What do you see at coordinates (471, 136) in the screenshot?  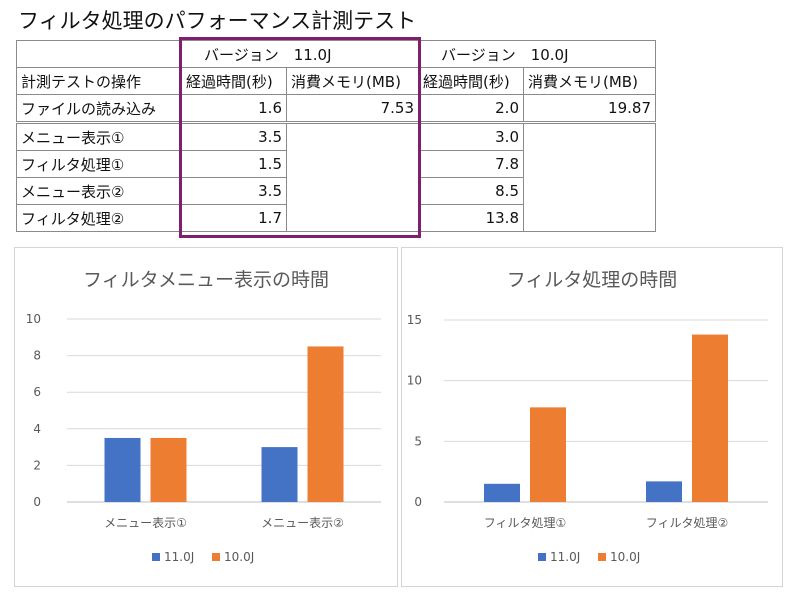 I see `cell-time-10: 3.0` at bounding box center [471, 136].